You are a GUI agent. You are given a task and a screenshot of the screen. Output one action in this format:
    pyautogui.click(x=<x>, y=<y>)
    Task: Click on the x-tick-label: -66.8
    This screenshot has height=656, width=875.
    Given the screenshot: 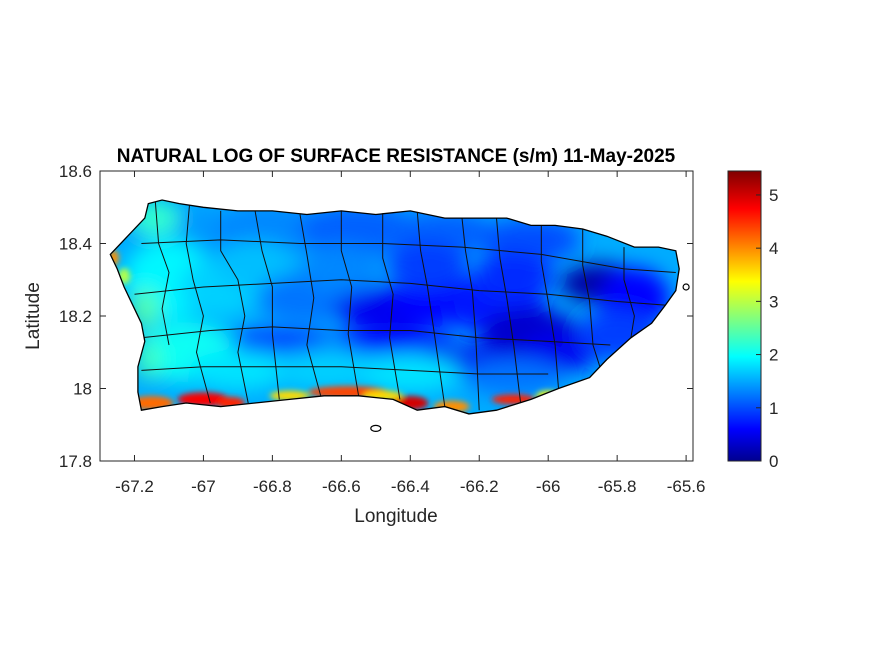 What is the action you would take?
    pyautogui.click(x=272, y=486)
    